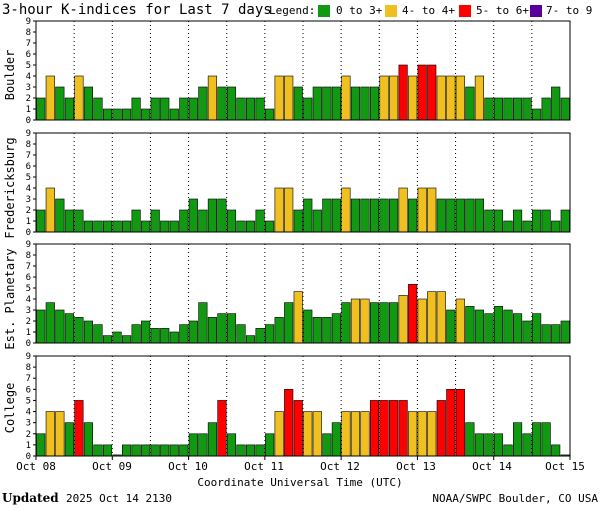 This screenshot has height=510, width=600. I want to click on panel-label-fredericksburg: Fredericksburg, so click(10, 187).